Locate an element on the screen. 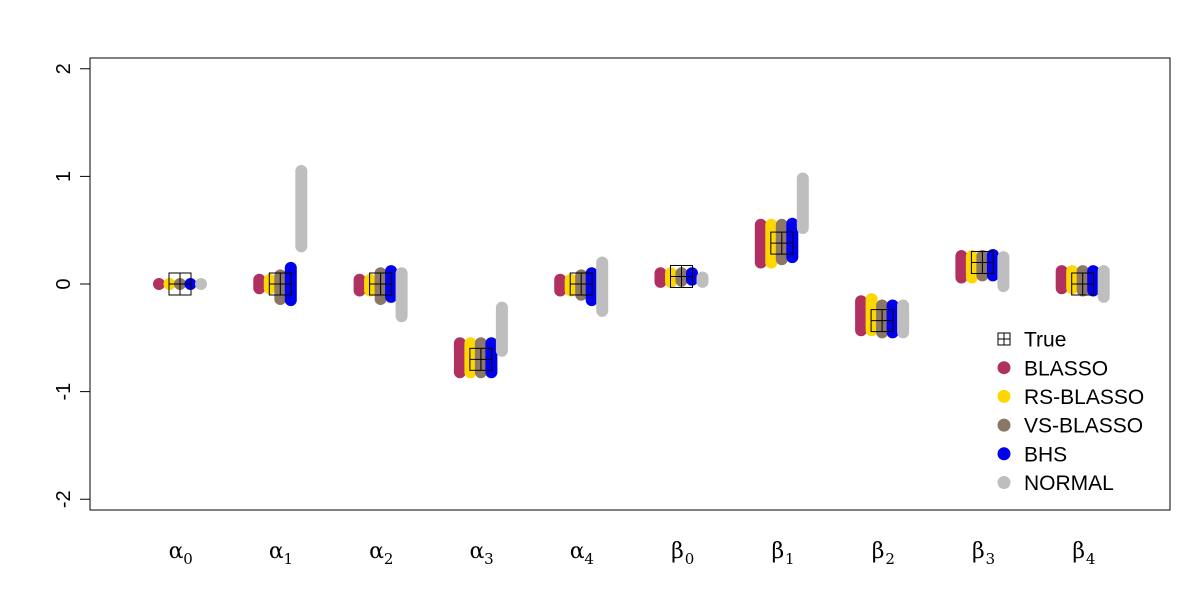 The height and width of the screenshot is (600, 1200). legend-item-vs-blasso: VS-BLASSO is located at coordinates (1070, 426).